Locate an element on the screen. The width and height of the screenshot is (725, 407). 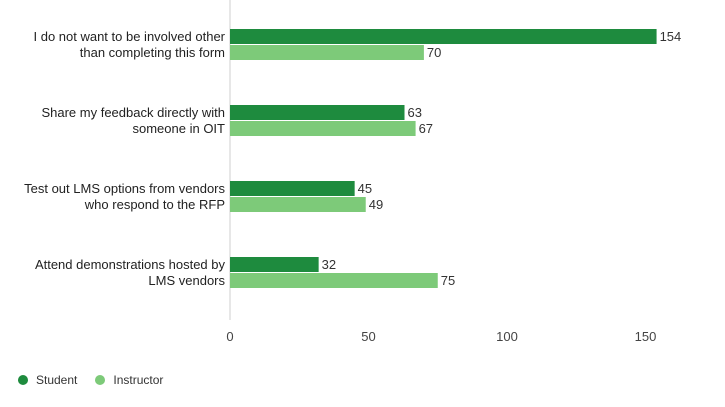
data-label-instructor-0: 70 is located at coordinates (434, 52).